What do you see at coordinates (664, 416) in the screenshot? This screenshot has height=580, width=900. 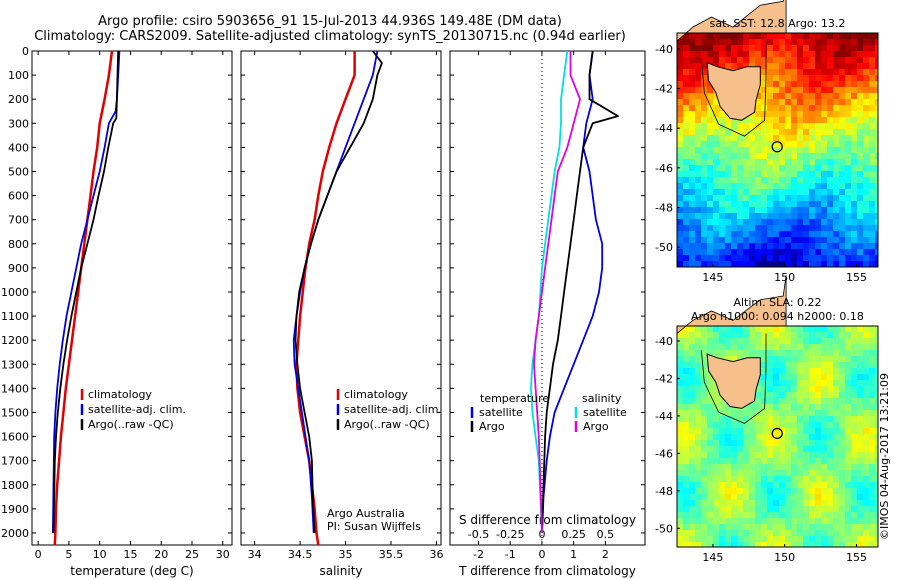 I see `sla_map-ytick-label: -44` at bounding box center [664, 416].